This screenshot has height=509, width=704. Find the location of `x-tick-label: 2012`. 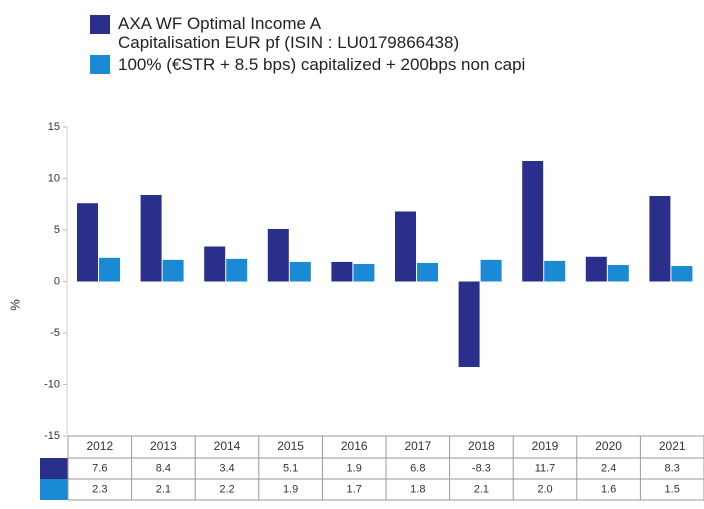

x-tick-label: 2012 is located at coordinates (99, 446).